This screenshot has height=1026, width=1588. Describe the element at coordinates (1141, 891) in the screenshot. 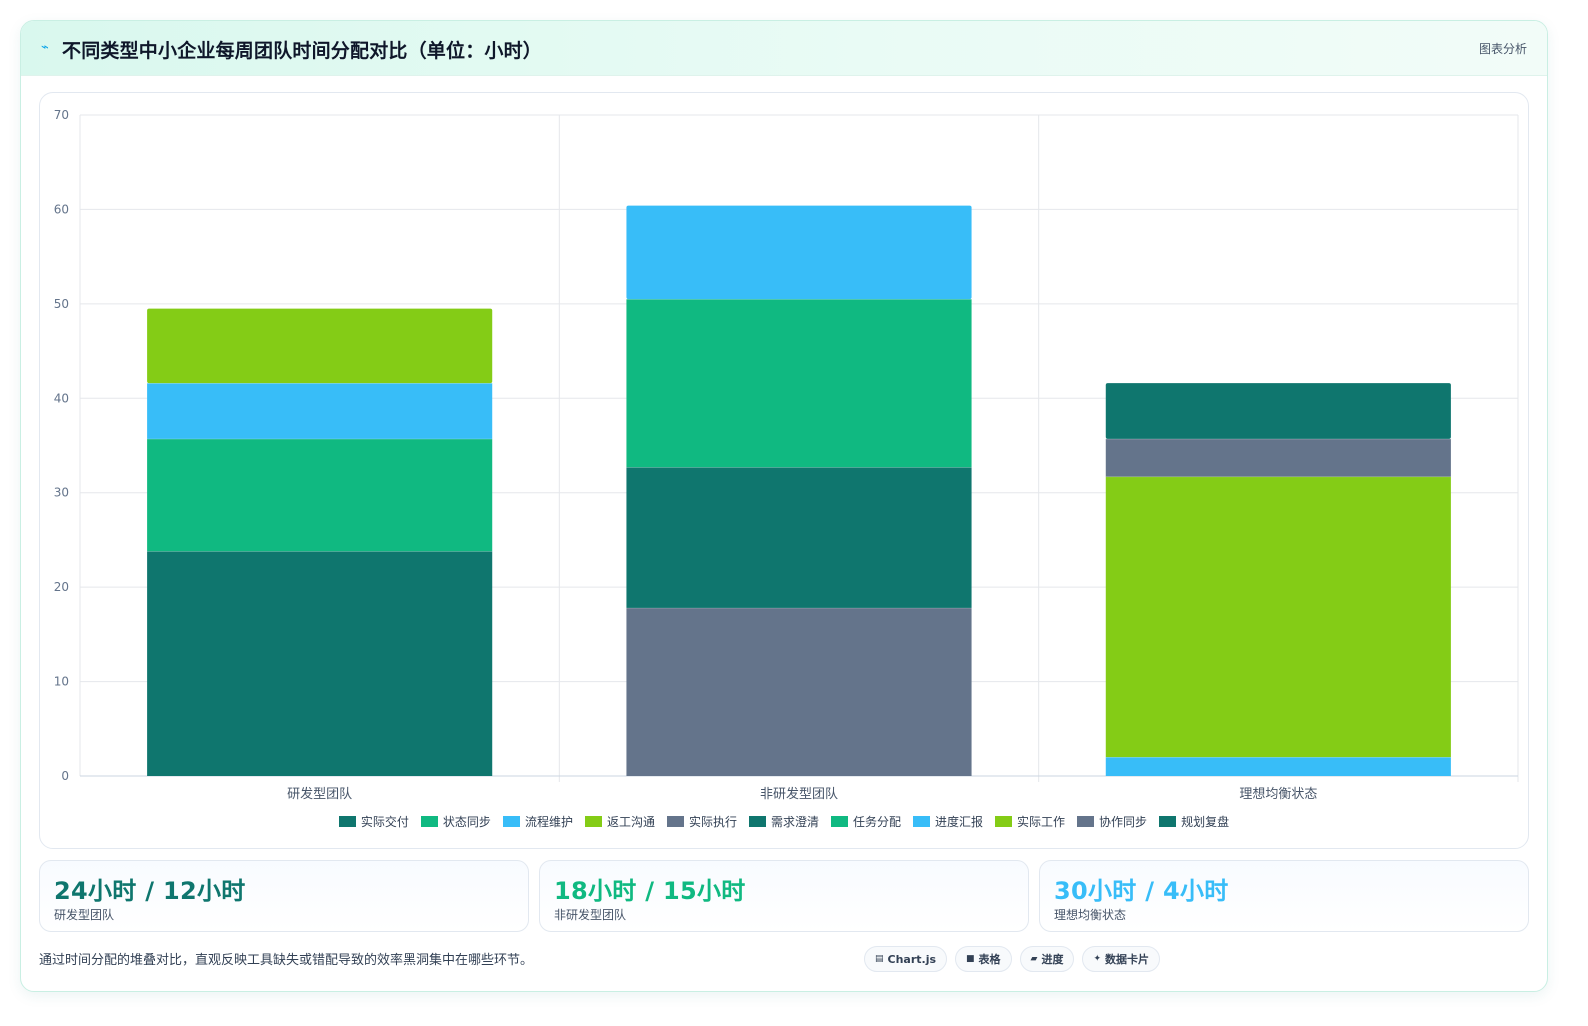

I see `stat-value: 30小时 / 4小时` at that location.